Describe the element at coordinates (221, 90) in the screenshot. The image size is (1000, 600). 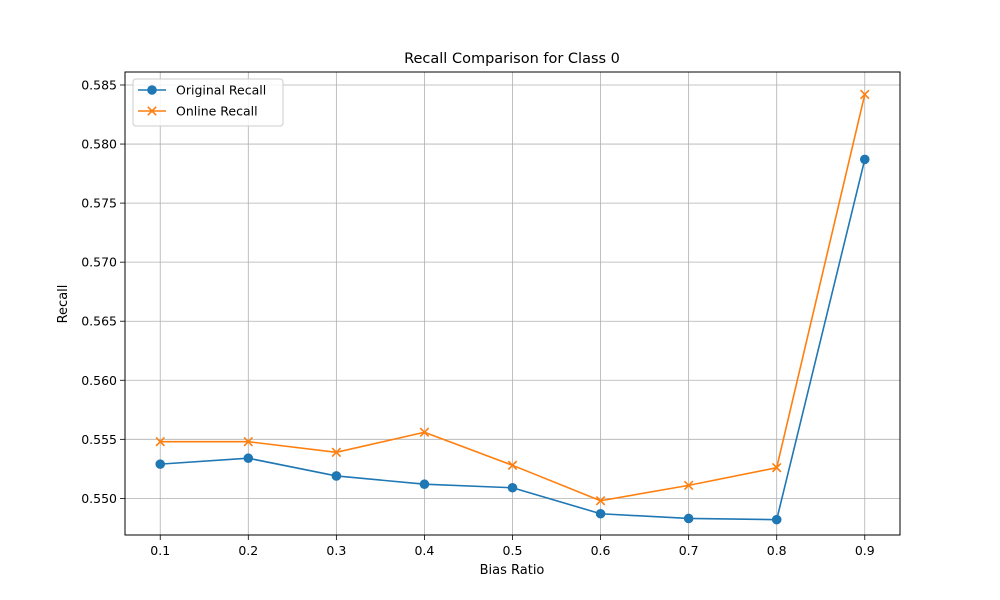
I see `legend-label: Original Recall` at that location.